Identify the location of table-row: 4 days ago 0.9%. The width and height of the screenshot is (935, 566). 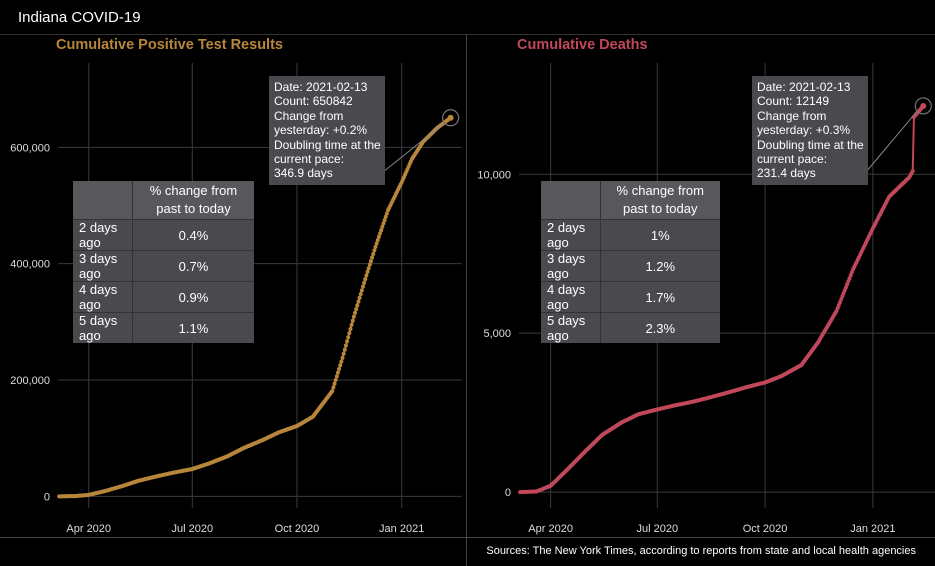
(163, 297).